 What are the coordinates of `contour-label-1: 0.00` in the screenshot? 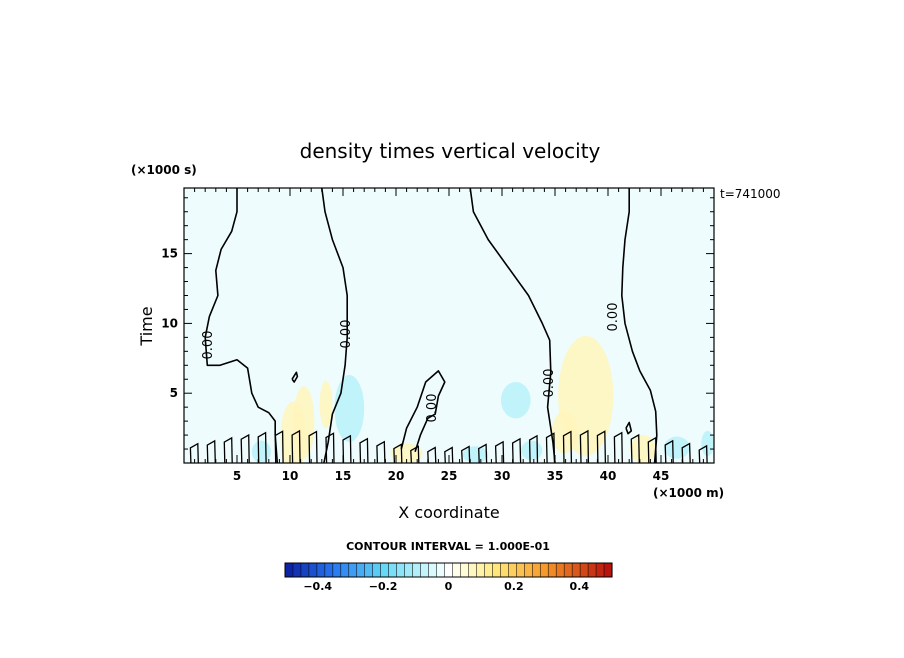 It's located at (208, 345).